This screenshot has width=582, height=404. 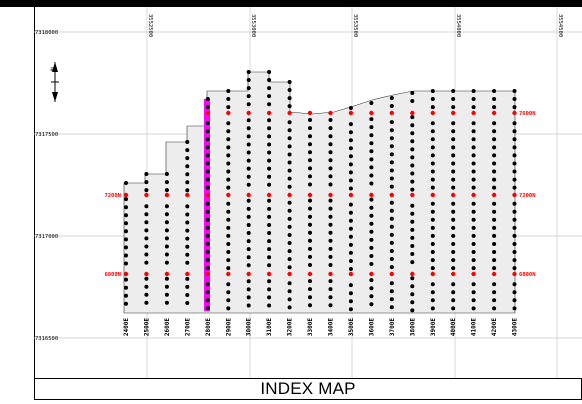 What do you see at coordinates (433, 327) in the screenshot?
I see `line-label: 3900E` at bounding box center [433, 327].